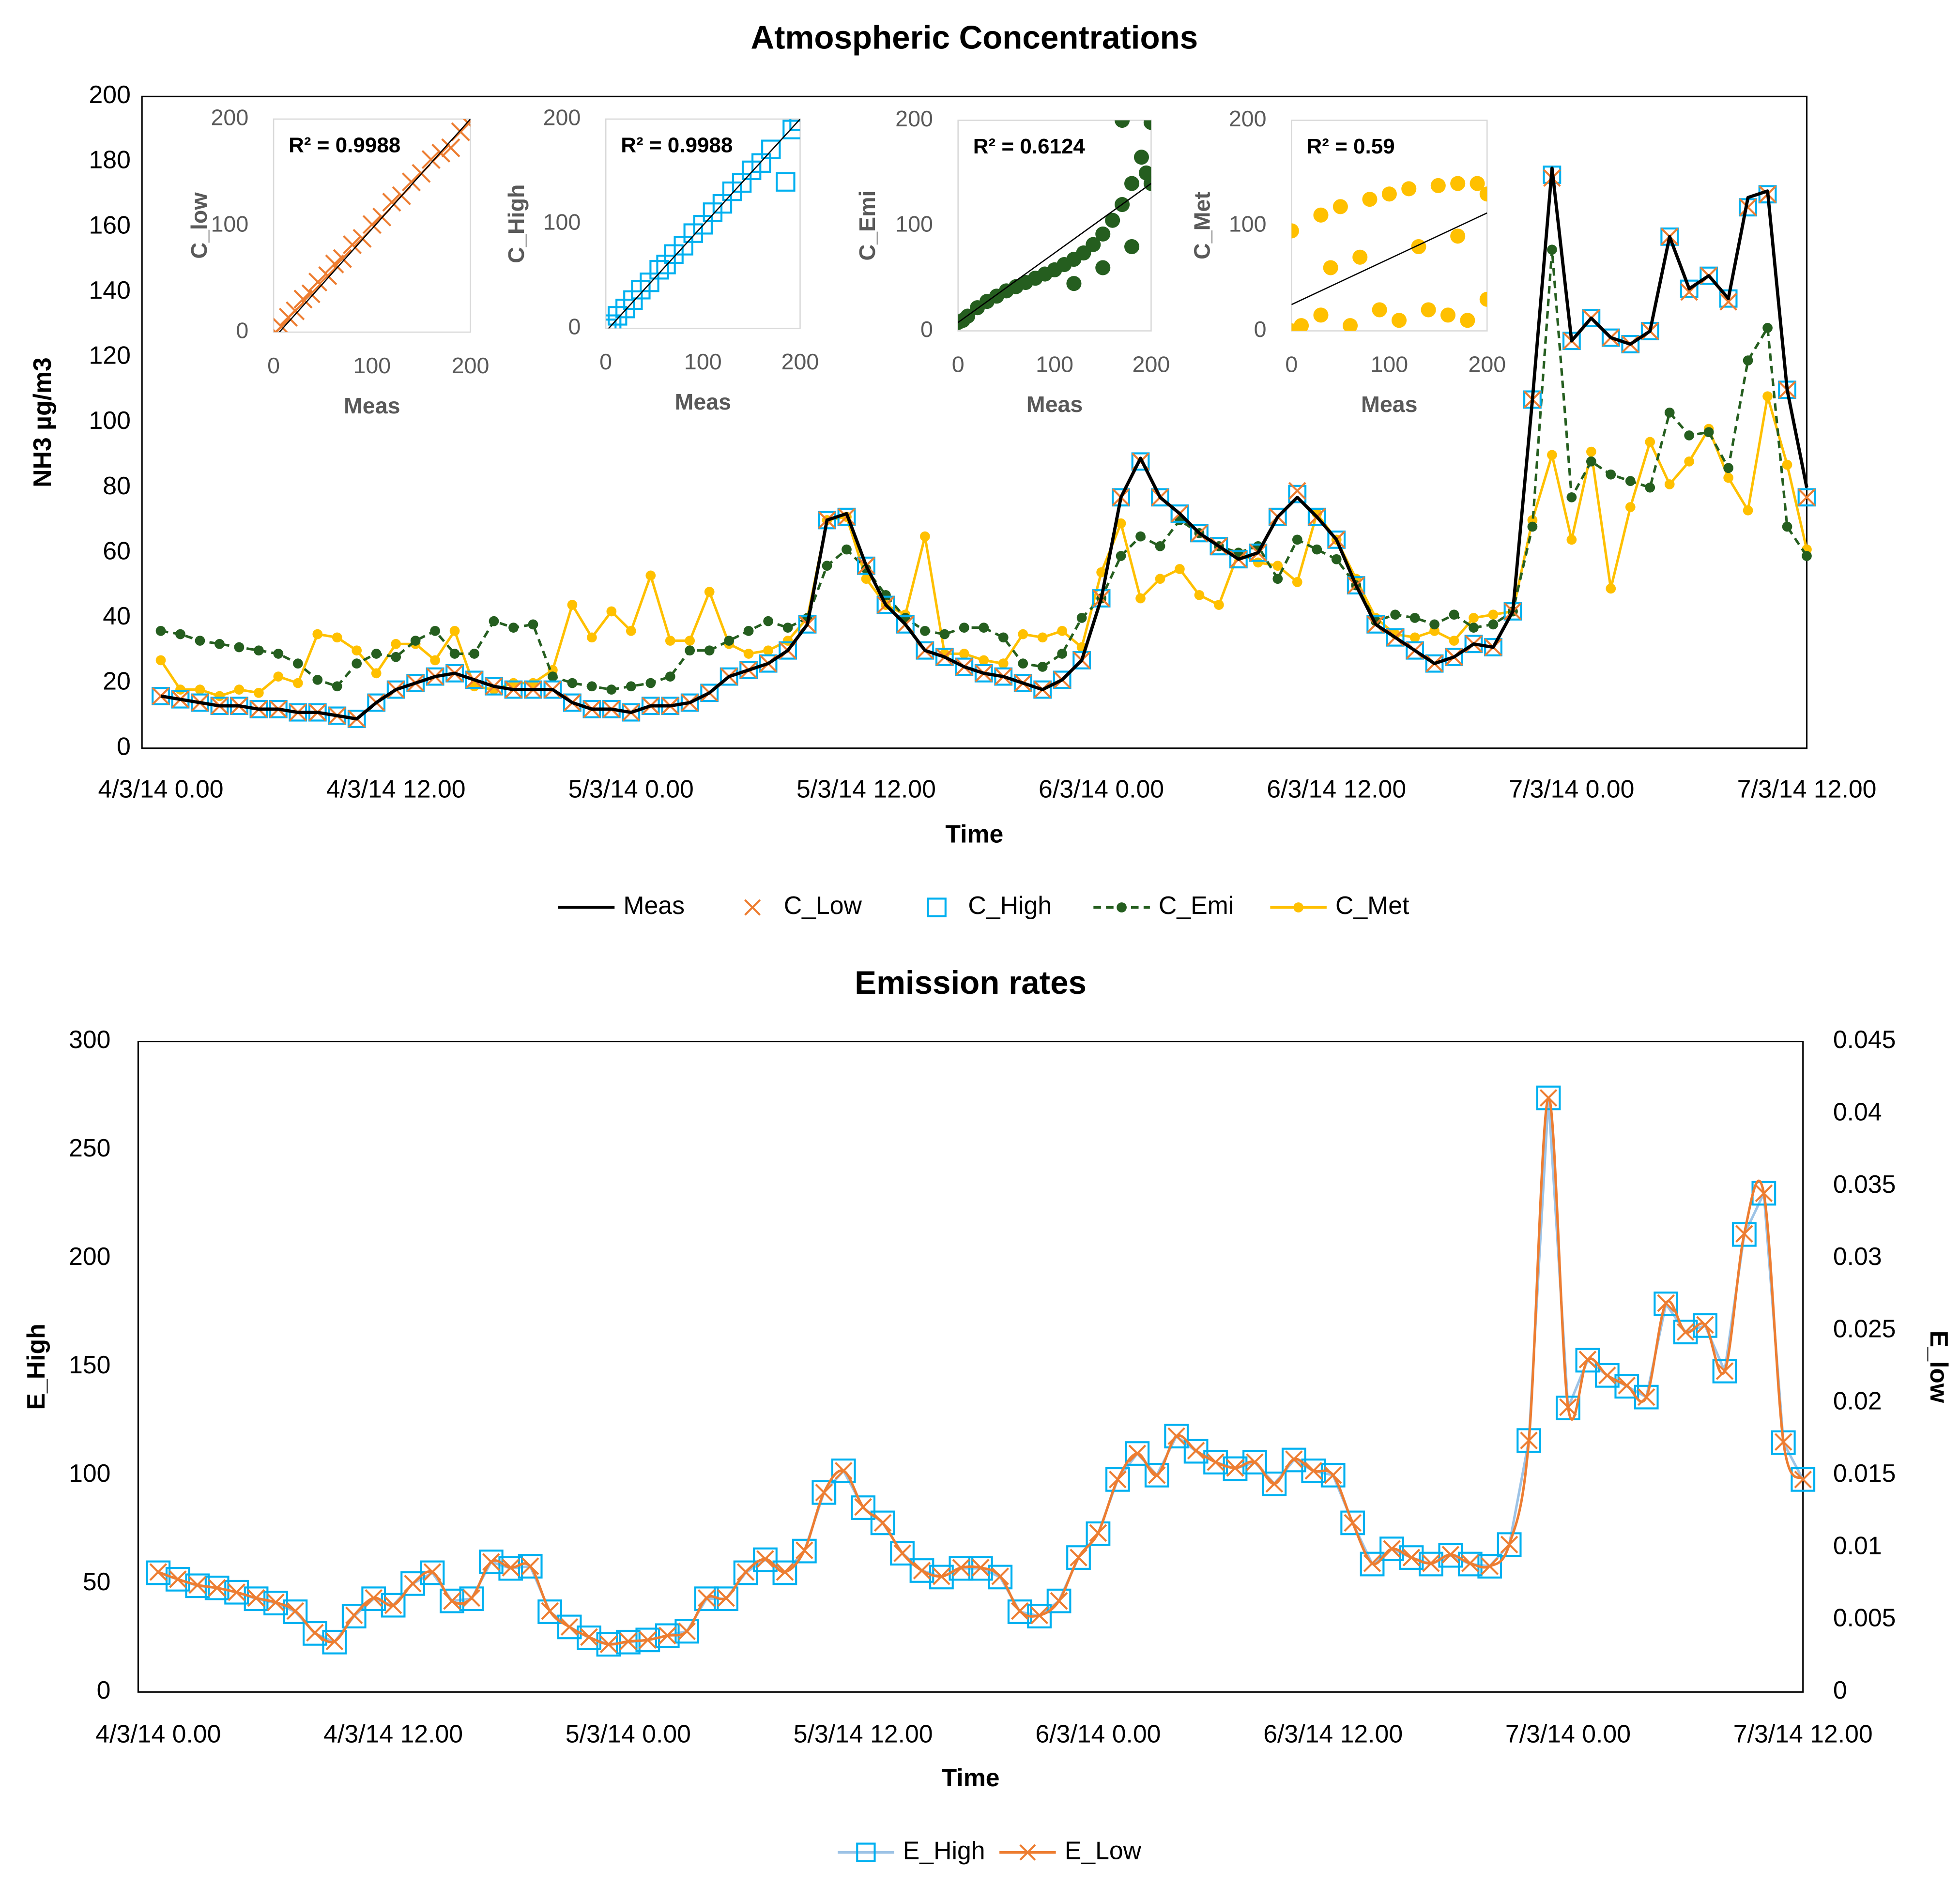 Image resolution: width=1960 pixels, height=1885 pixels. What do you see at coordinates (974, 834) in the screenshot?
I see `x-axis-label: Time` at bounding box center [974, 834].